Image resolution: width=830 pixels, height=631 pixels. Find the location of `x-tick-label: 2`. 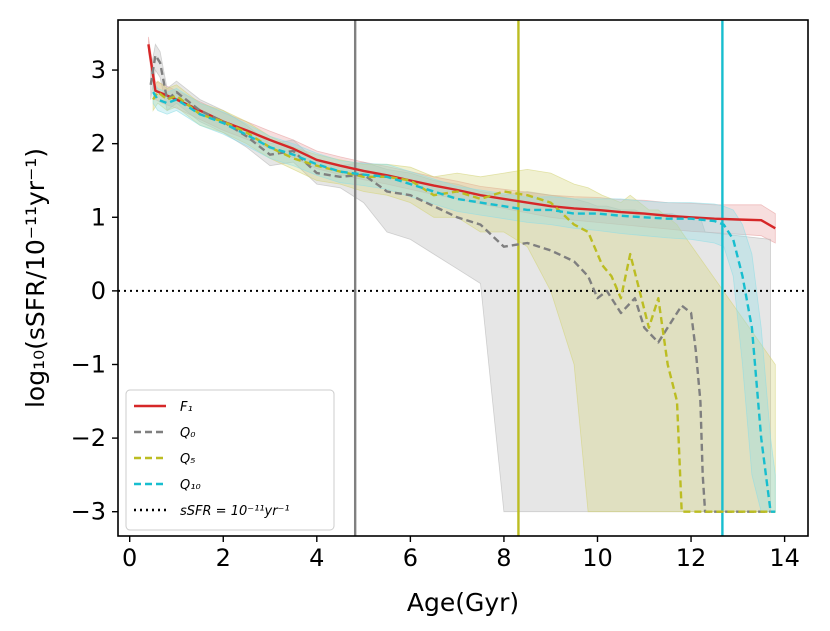

x-tick-label: 2 is located at coordinates (223, 558).